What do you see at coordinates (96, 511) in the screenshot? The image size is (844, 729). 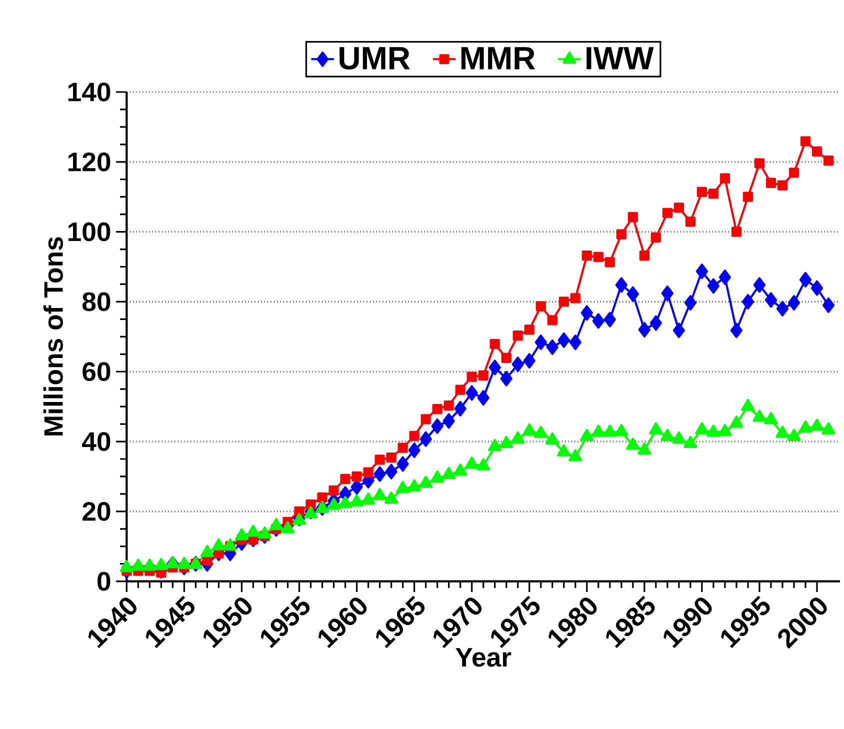 I see `y-tick-label: 20` at bounding box center [96, 511].